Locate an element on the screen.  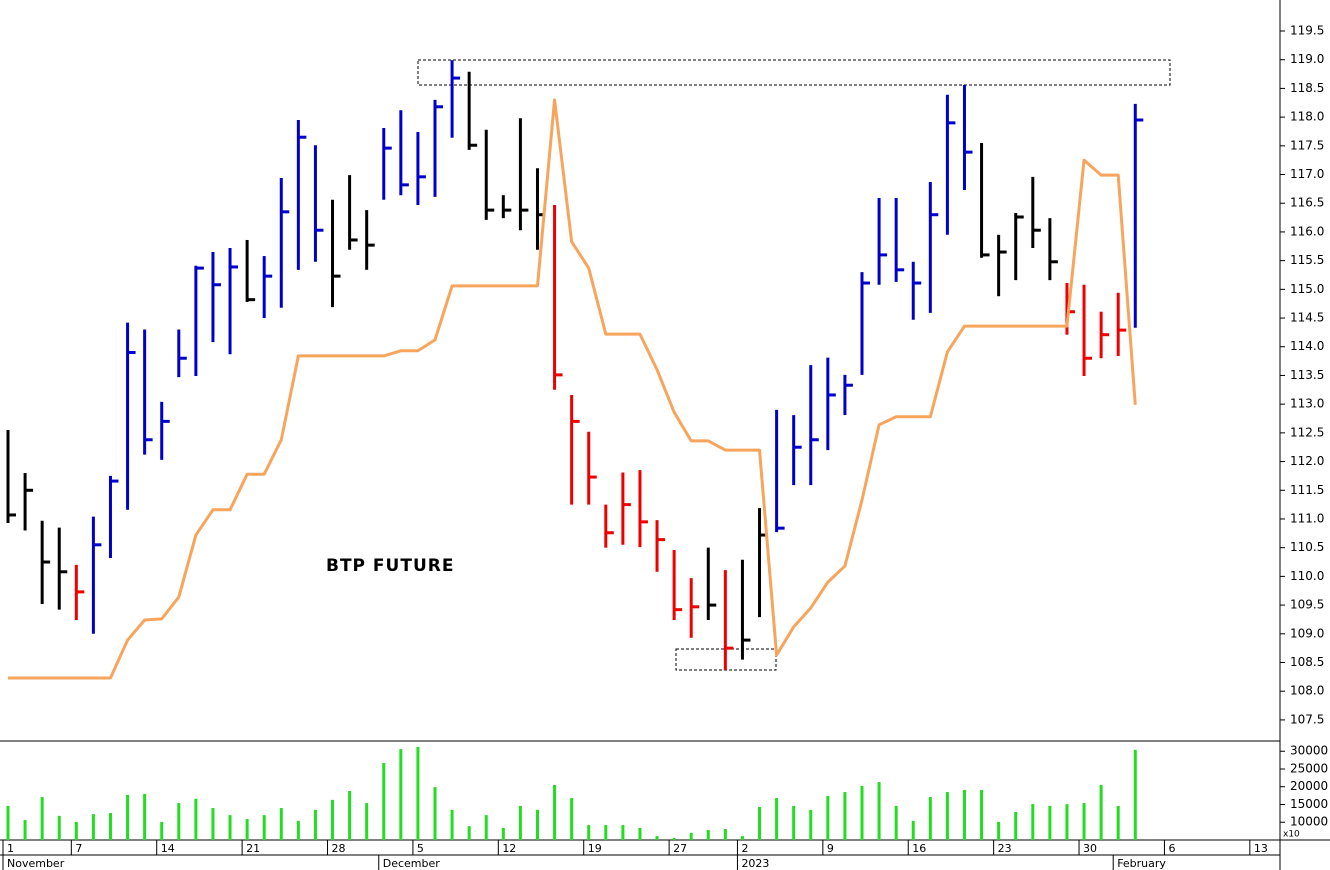
y-tick-label: 115.5 is located at coordinates (1307, 260).